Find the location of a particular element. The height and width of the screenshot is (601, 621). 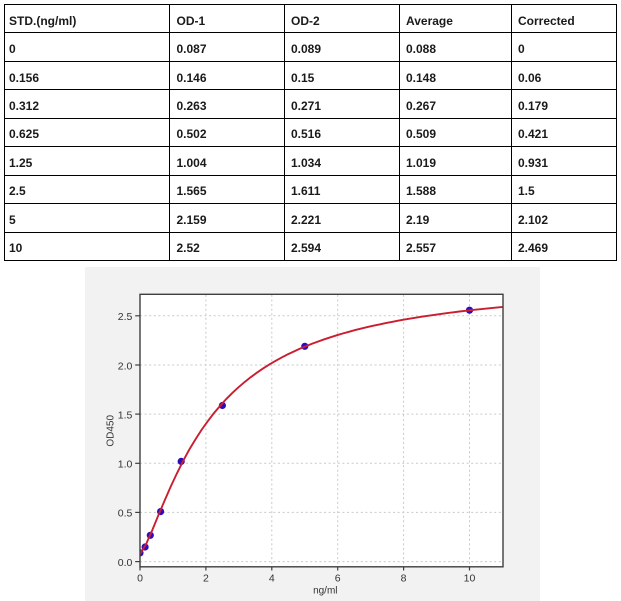

svg-text: 0.5 is located at coordinates (125, 513).